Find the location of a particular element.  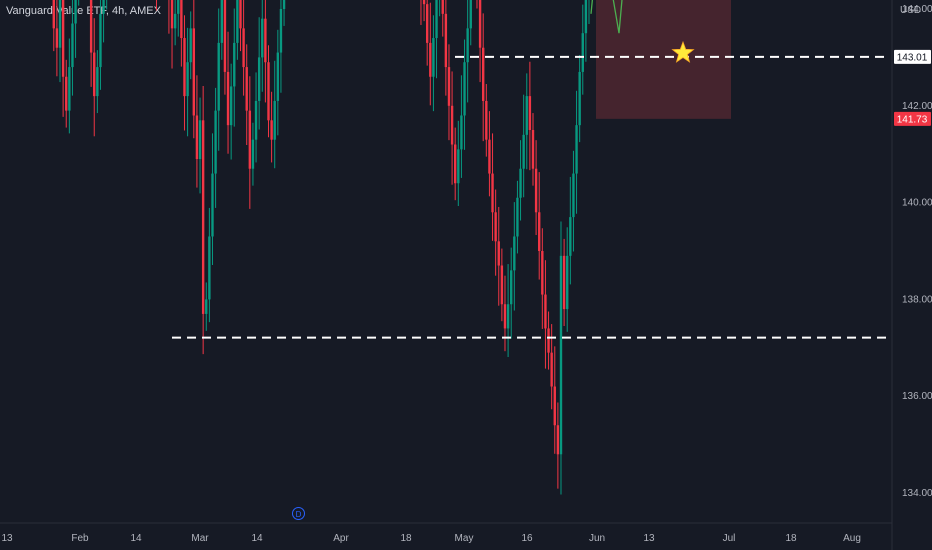

x-tick-label: Mar is located at coordinates (200, 538).